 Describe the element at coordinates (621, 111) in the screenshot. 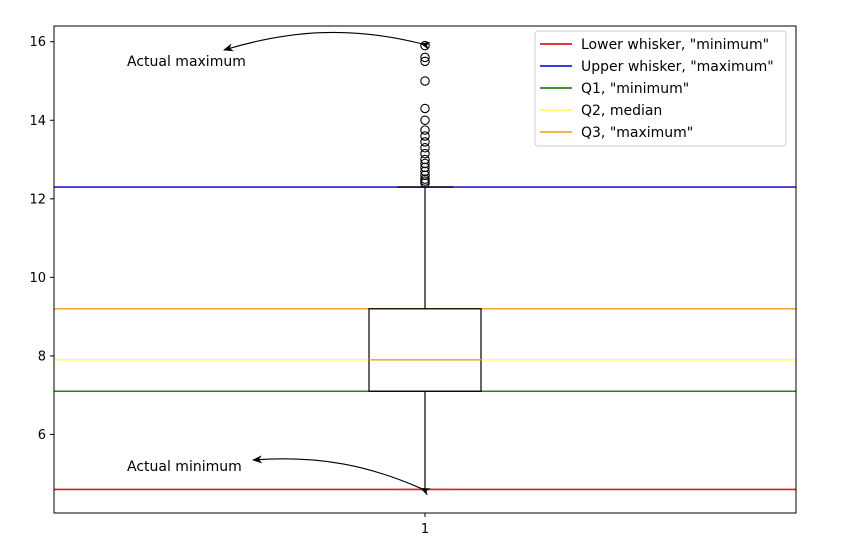

I see `legend-label: Q2, median` at that location.